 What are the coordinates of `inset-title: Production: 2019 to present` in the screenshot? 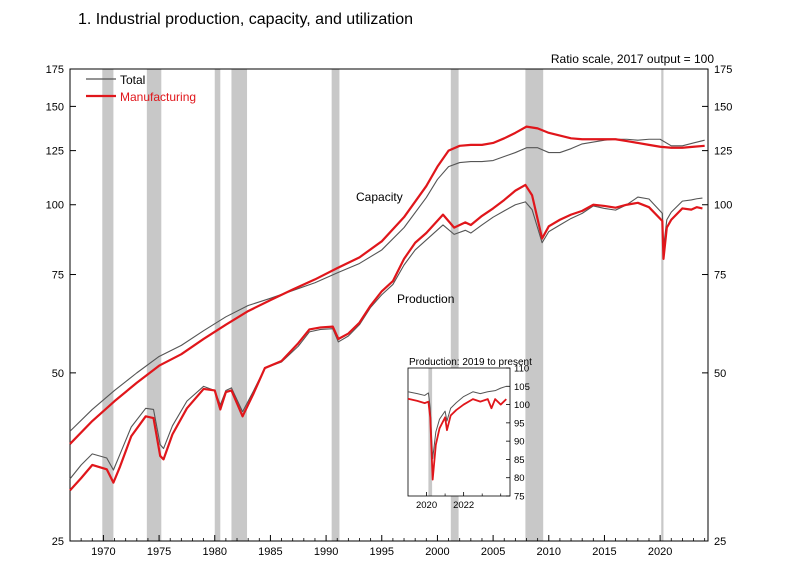 It's located at (470, 362).